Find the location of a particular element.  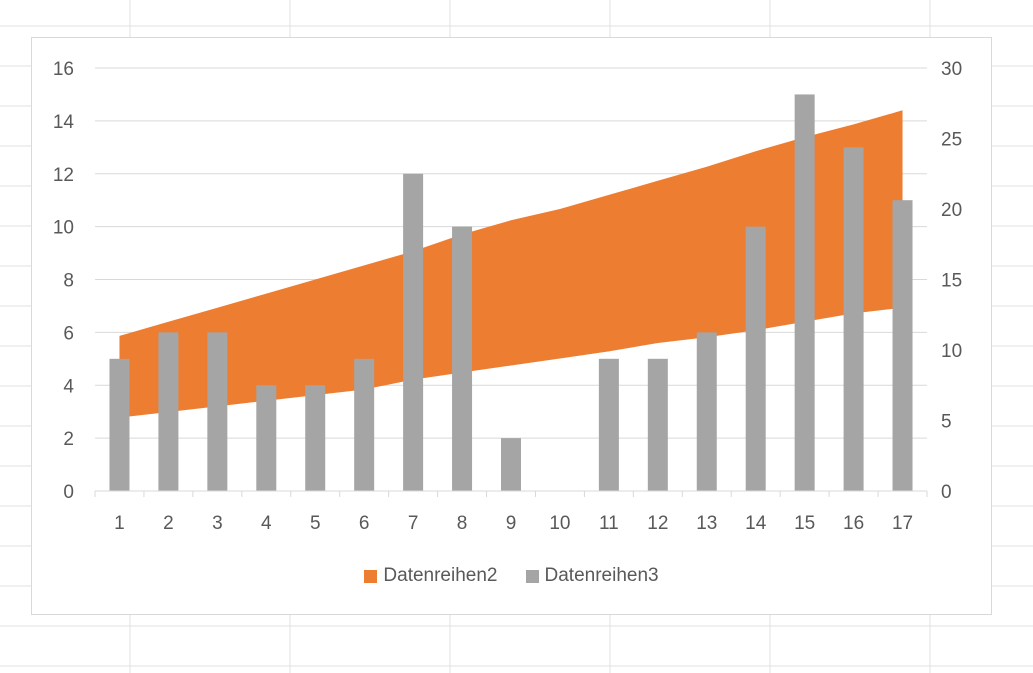

x-tick-label: 9 is located at coordinates (511, 523).